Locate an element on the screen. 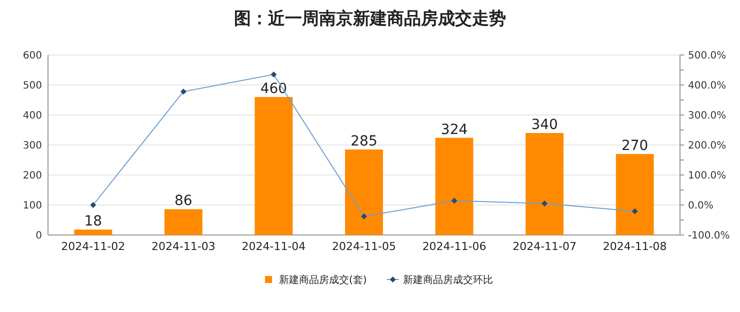  y-tick-label: 300 is located at coordinates (32, 146).